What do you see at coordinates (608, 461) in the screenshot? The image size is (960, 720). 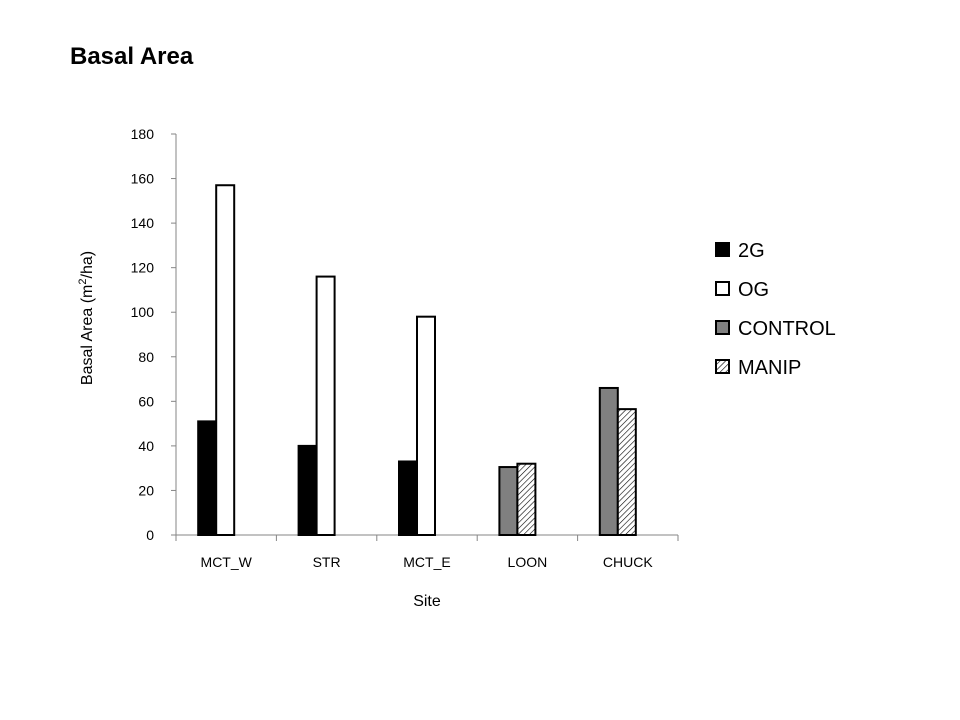 I see `bar-chuck-control` at bounding box center [608, 461].